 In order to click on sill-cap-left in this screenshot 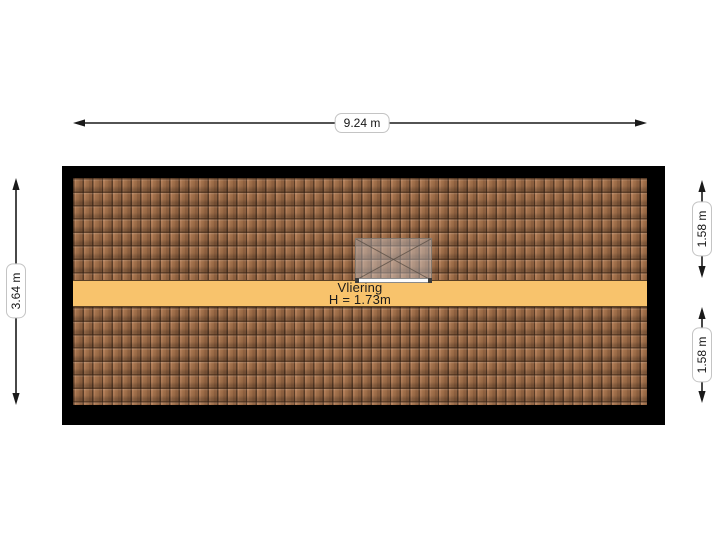, I will do `click(357, 280)`.